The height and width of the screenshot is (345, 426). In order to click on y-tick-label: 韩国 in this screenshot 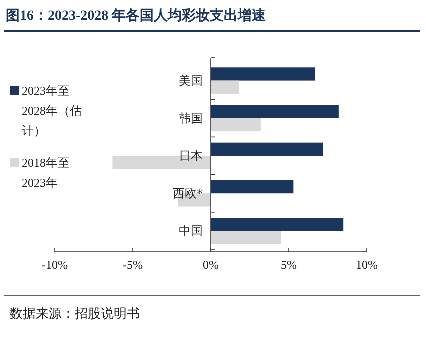, I will do `click(191, 118)`.